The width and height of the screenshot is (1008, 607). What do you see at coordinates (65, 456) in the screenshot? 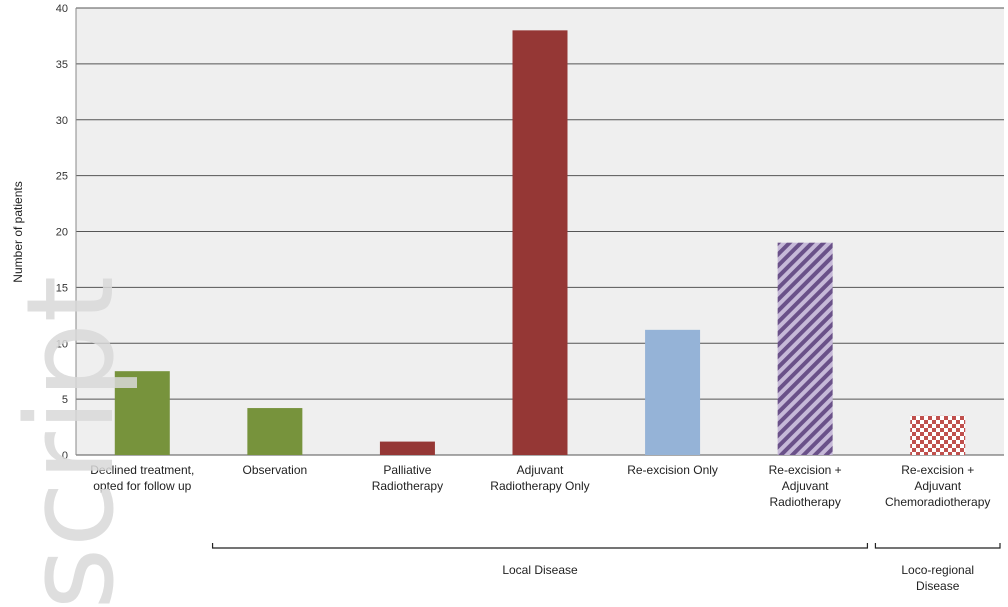
I see `y-tick-label: 0` at bounding box center [65, 456].